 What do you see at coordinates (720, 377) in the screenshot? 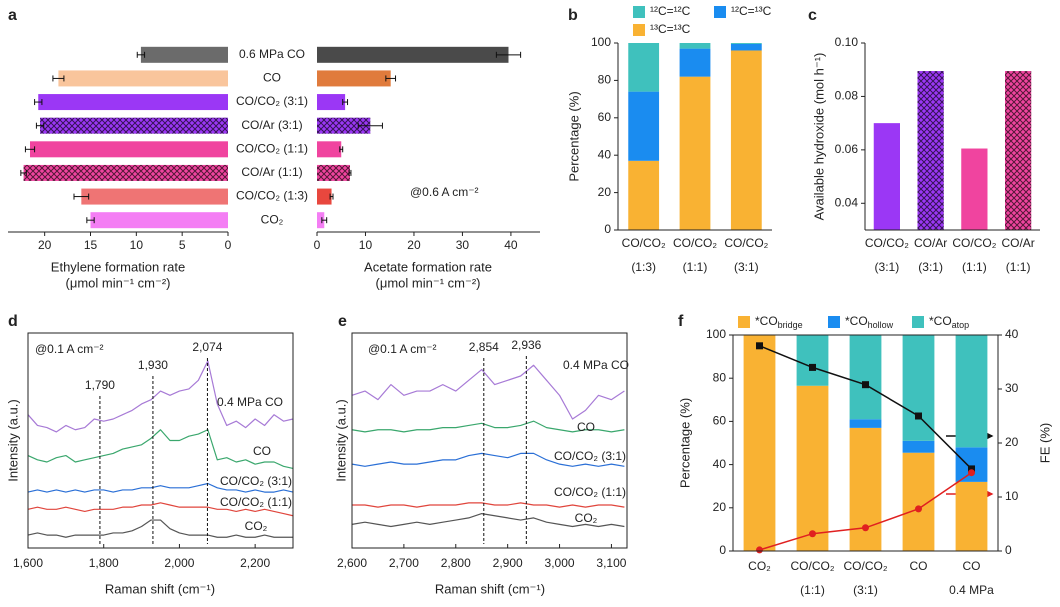
I see `y-tick-label: 80` at bounding box center [720, 377].